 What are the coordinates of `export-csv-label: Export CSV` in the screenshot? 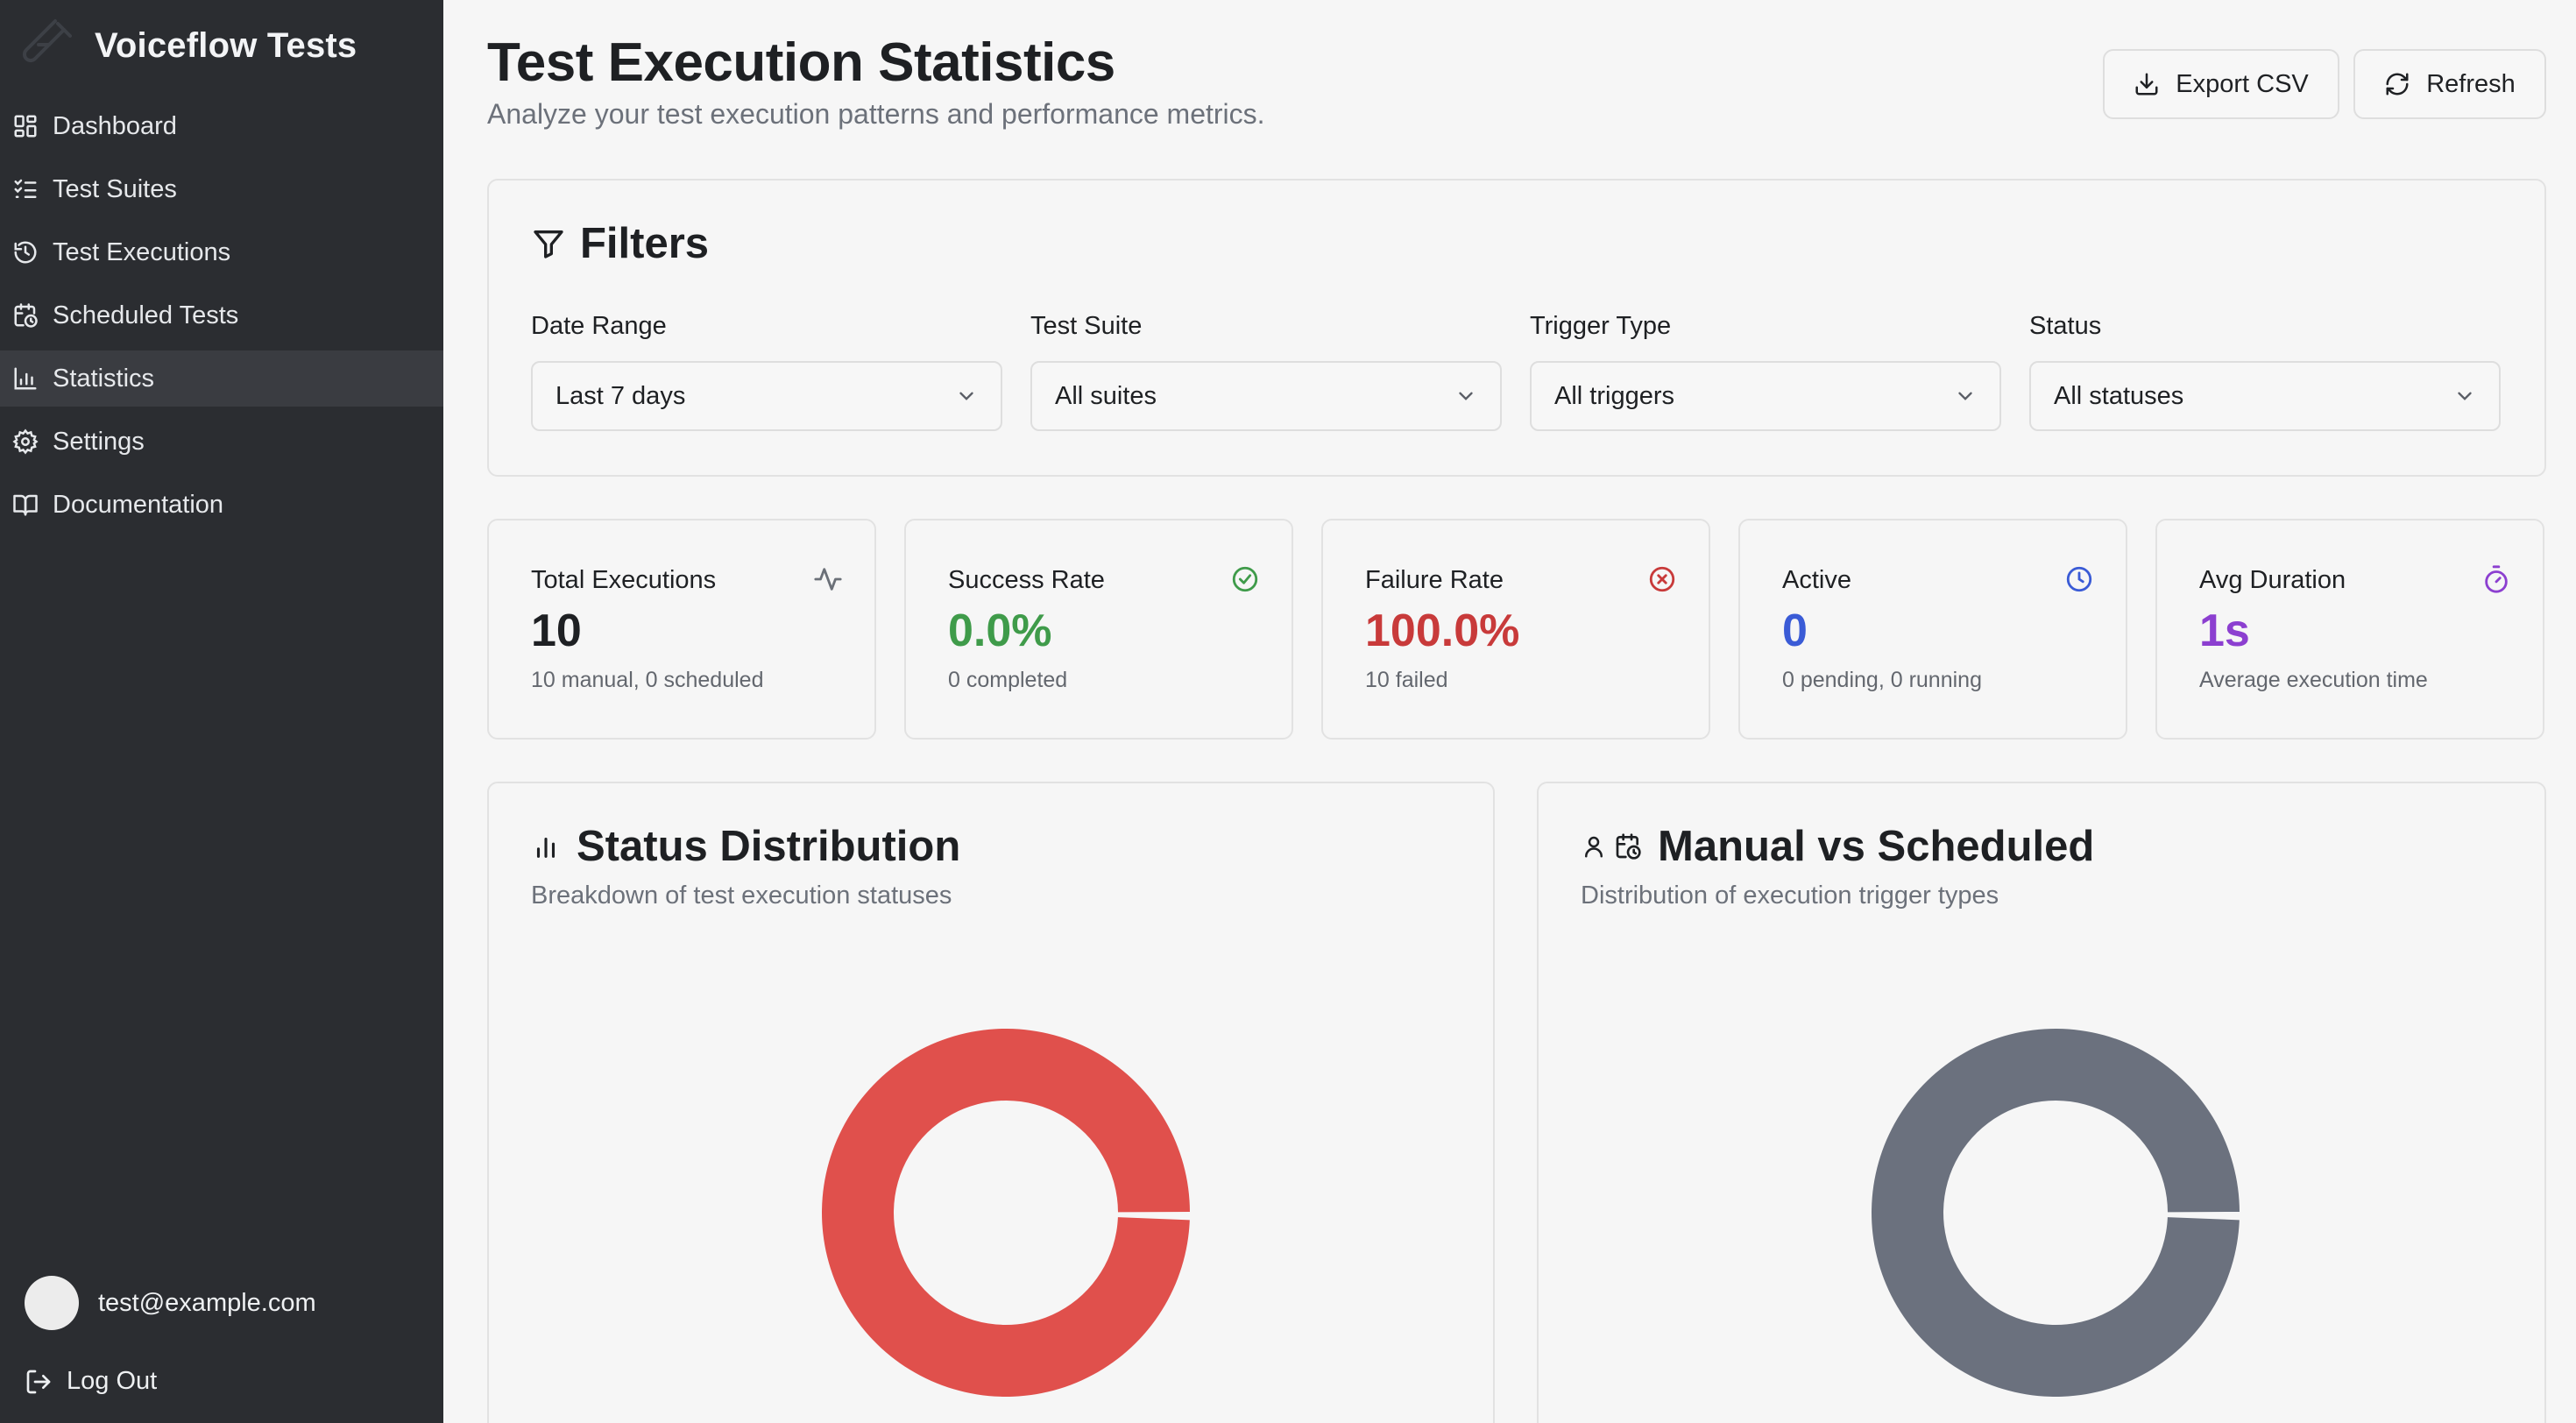 It's located at (2242, 83).